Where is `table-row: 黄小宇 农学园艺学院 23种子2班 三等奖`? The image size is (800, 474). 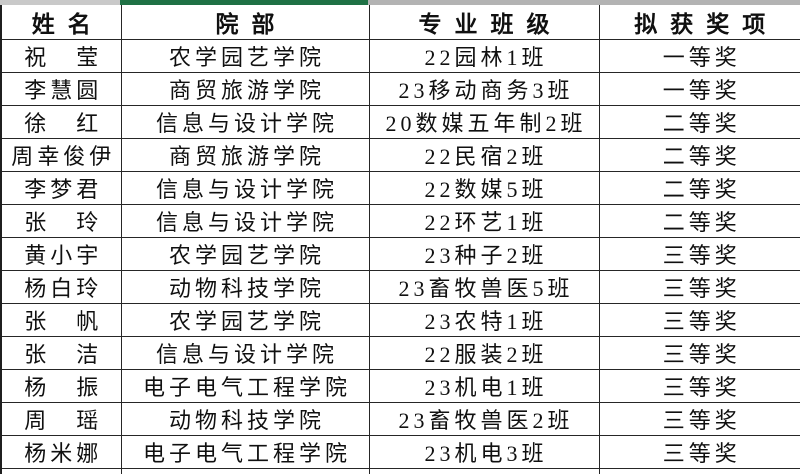
table-row: 黄小宇 农学园艺学院 23种子2班 三等奖 is located at coordinates (400, 254).